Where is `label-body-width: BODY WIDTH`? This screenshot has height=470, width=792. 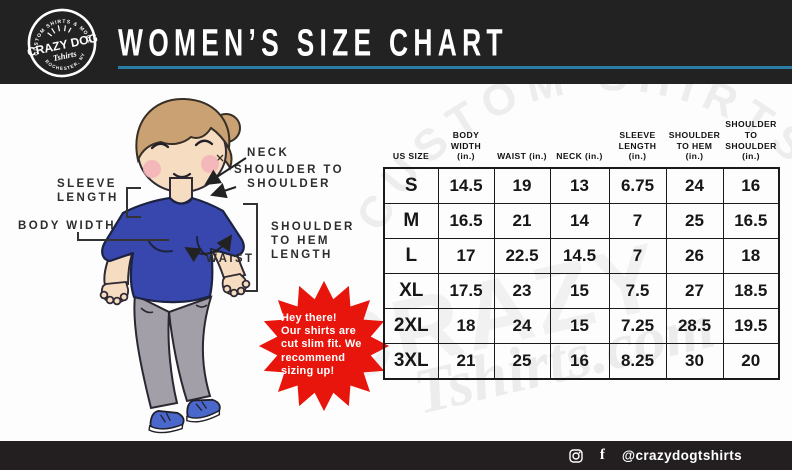
label-body-width: BODY WIDTH is located at coordinates (67, 226).